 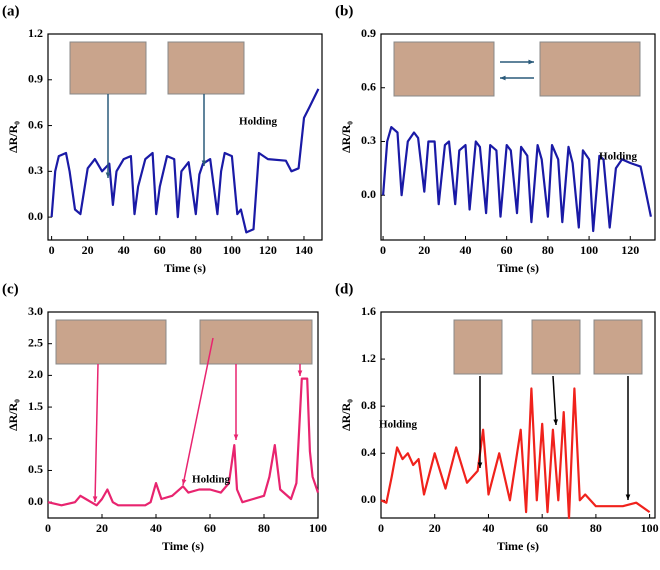 What do you see at coordinates (368, 405) in the screenshot?
I see `y-tick-label: 0.8` at bounding box center [368, 405].